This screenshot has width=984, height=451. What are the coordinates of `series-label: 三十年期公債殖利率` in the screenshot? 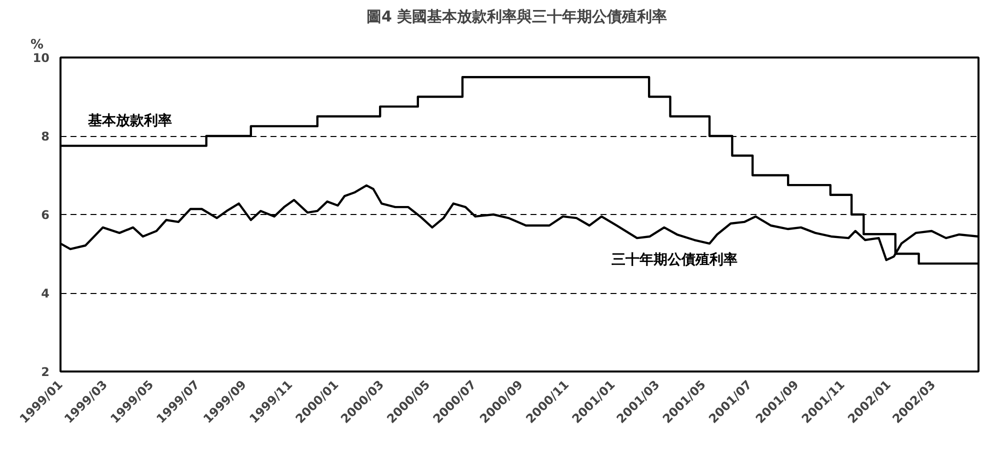 It's located at (674, 259).